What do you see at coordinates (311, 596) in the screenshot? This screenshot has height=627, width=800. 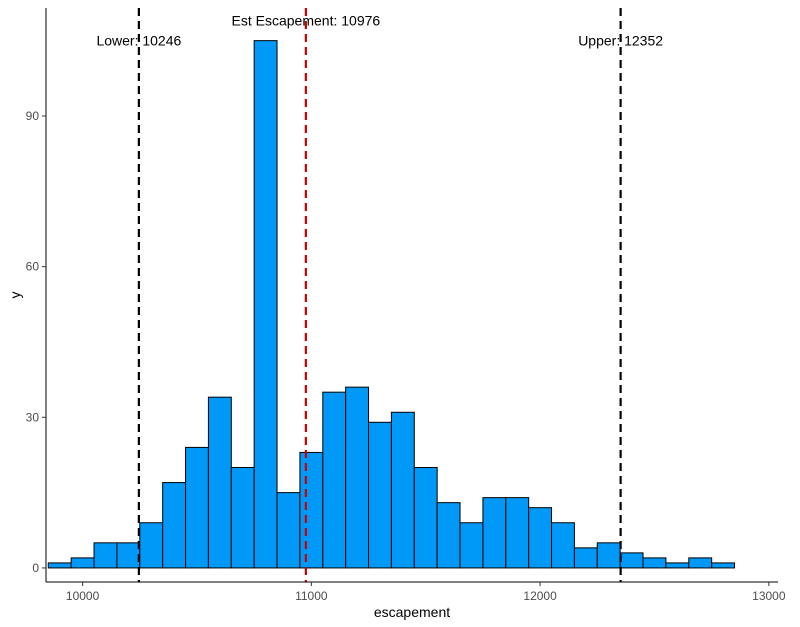 I see `x-tick-label: 11000` at bounding box center [311, 596].